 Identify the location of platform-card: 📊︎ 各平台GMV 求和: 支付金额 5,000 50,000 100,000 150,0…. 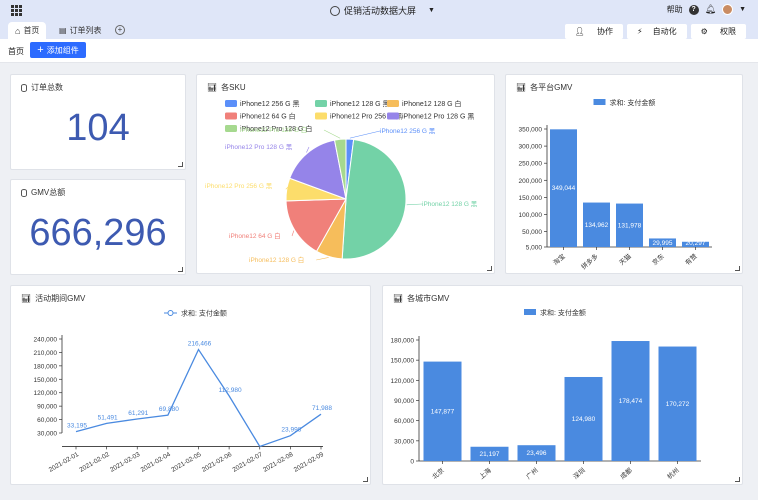
(624, 174).